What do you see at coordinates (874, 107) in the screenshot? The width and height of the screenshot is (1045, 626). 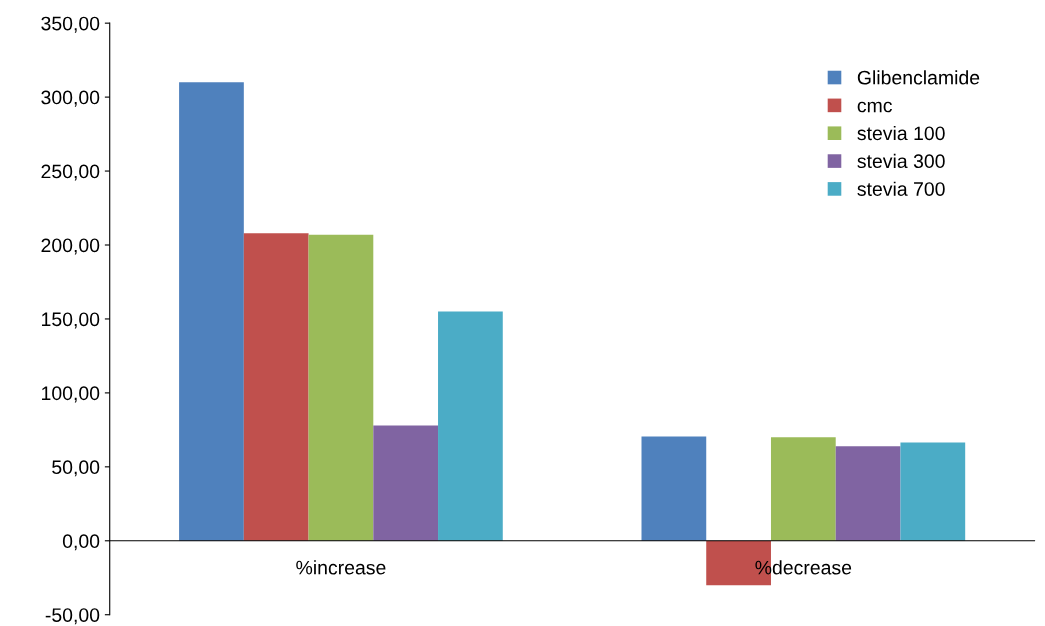 I see `legend-label: cmc` at bounding box center [874, 107].